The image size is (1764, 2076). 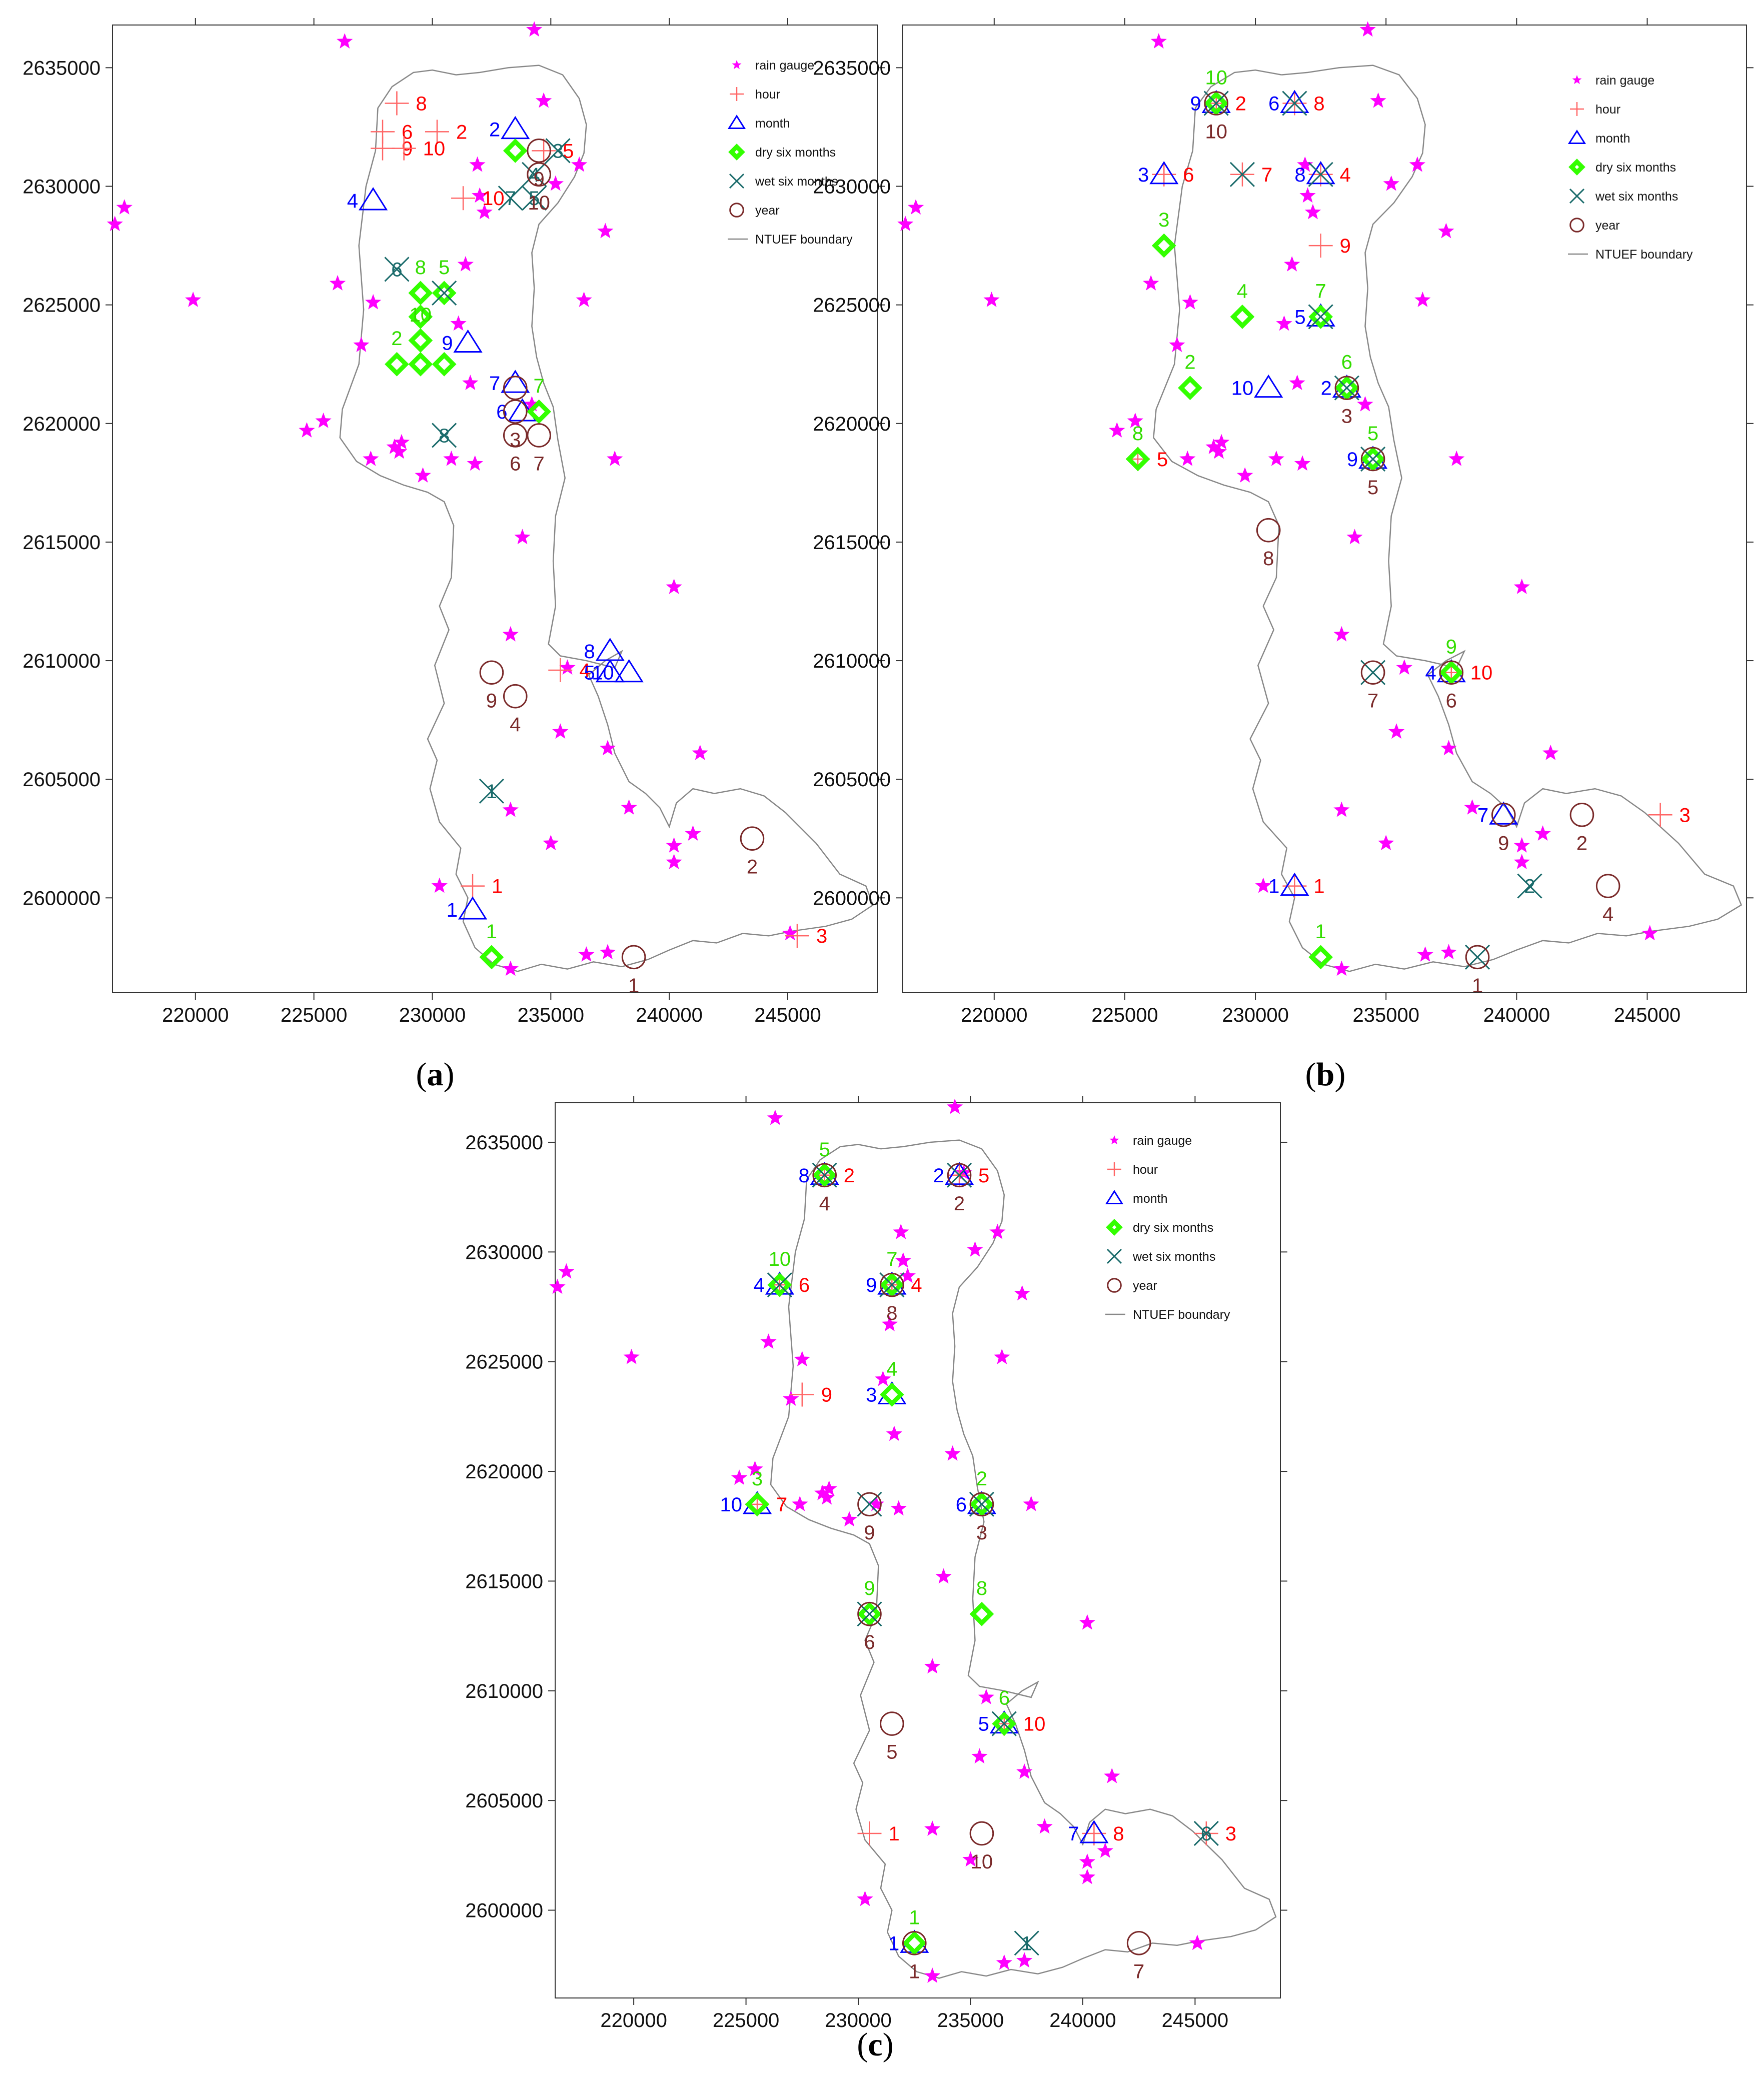 What do you see at coordinates (1581, 843) in the screenshot?
I see `year-label: 2` at bounding box center [1581, 843].